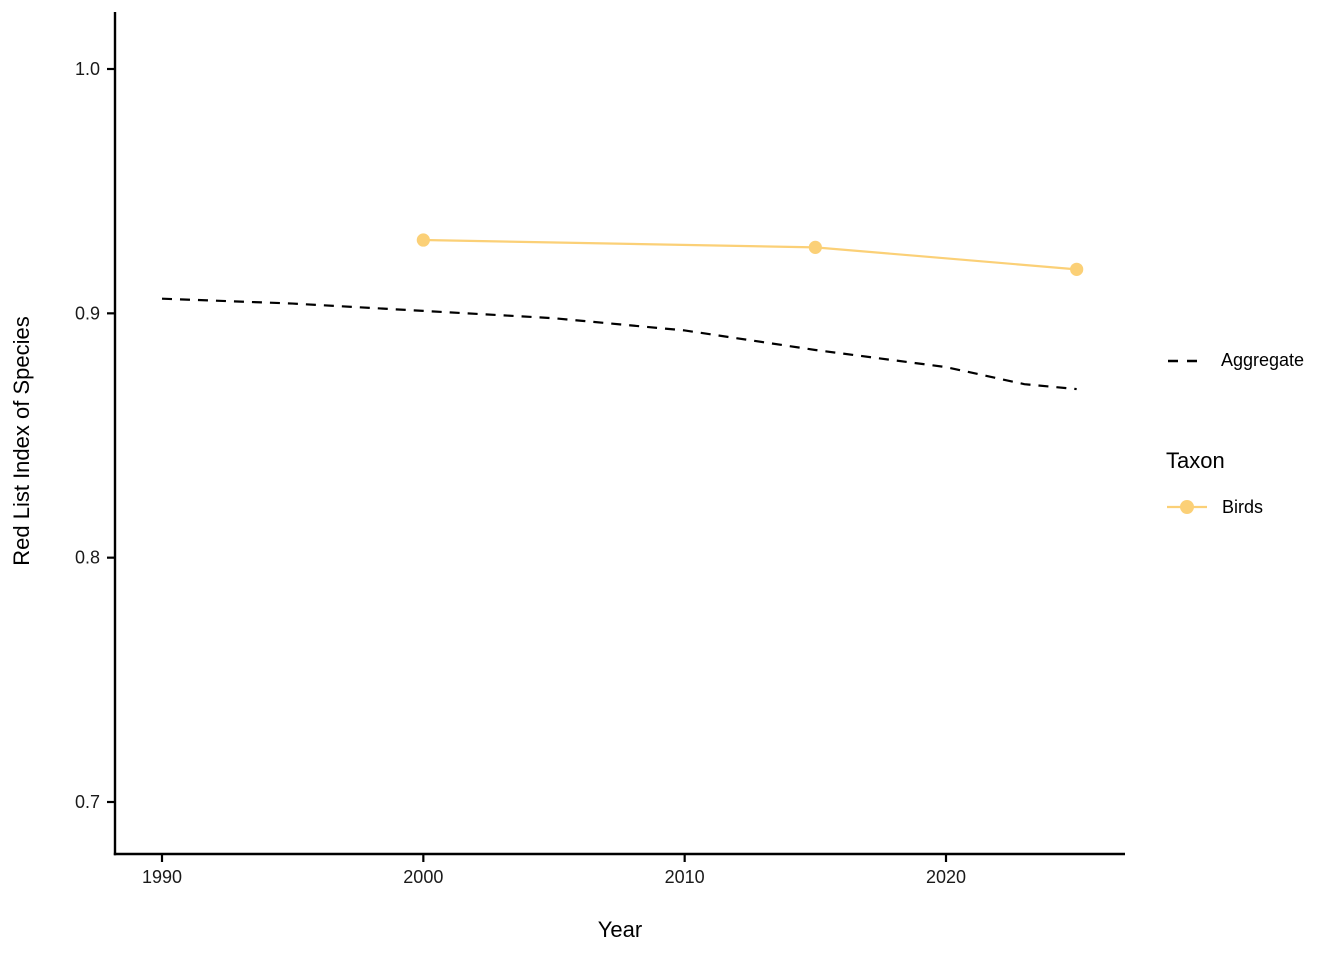 Image resolution: width=1344 pixels, height=960 pixels. What do you see at coordinates (87, 558) in the screenshot?
I see `y-tick-label: 0.8` at bounding box center [87, 558].